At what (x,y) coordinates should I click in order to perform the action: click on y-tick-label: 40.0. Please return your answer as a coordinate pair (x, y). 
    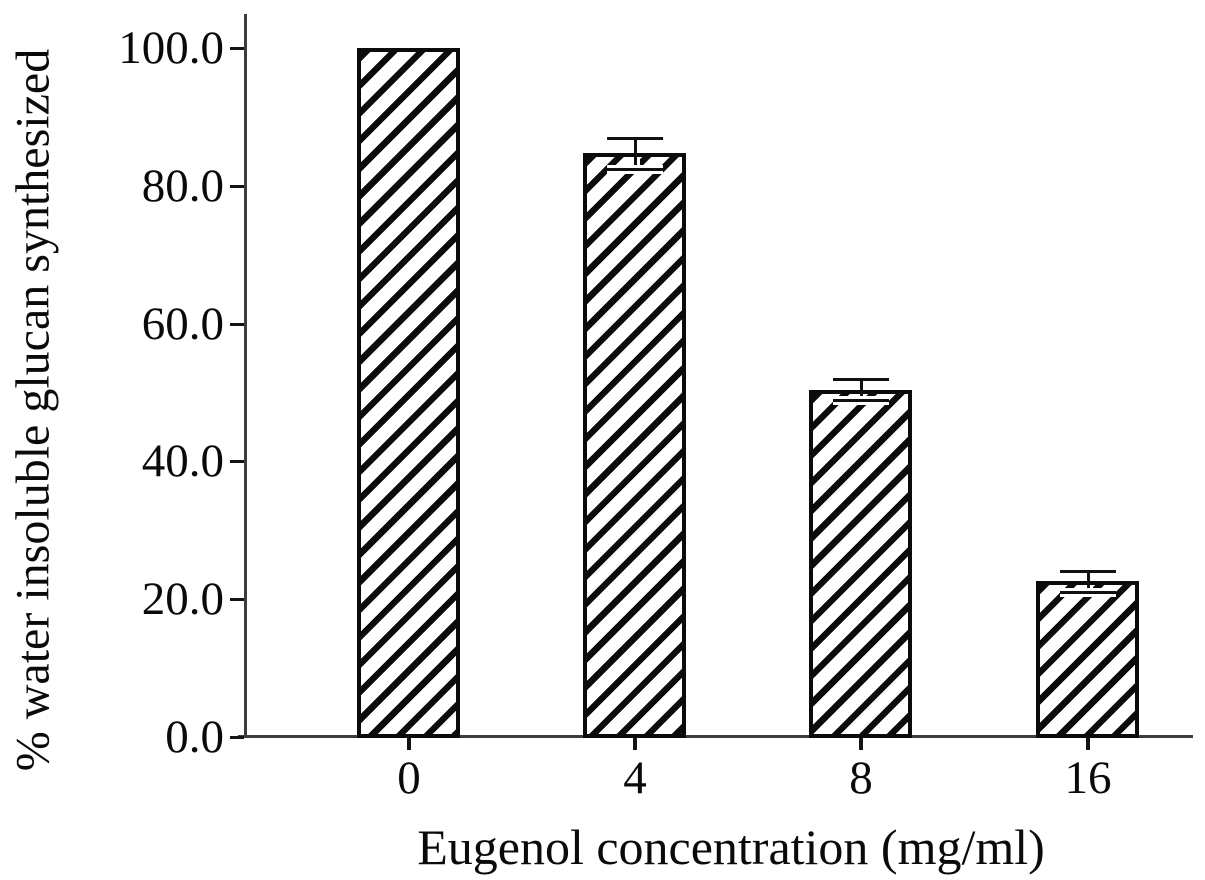
    Looking at the image, I should click on (182, 461).